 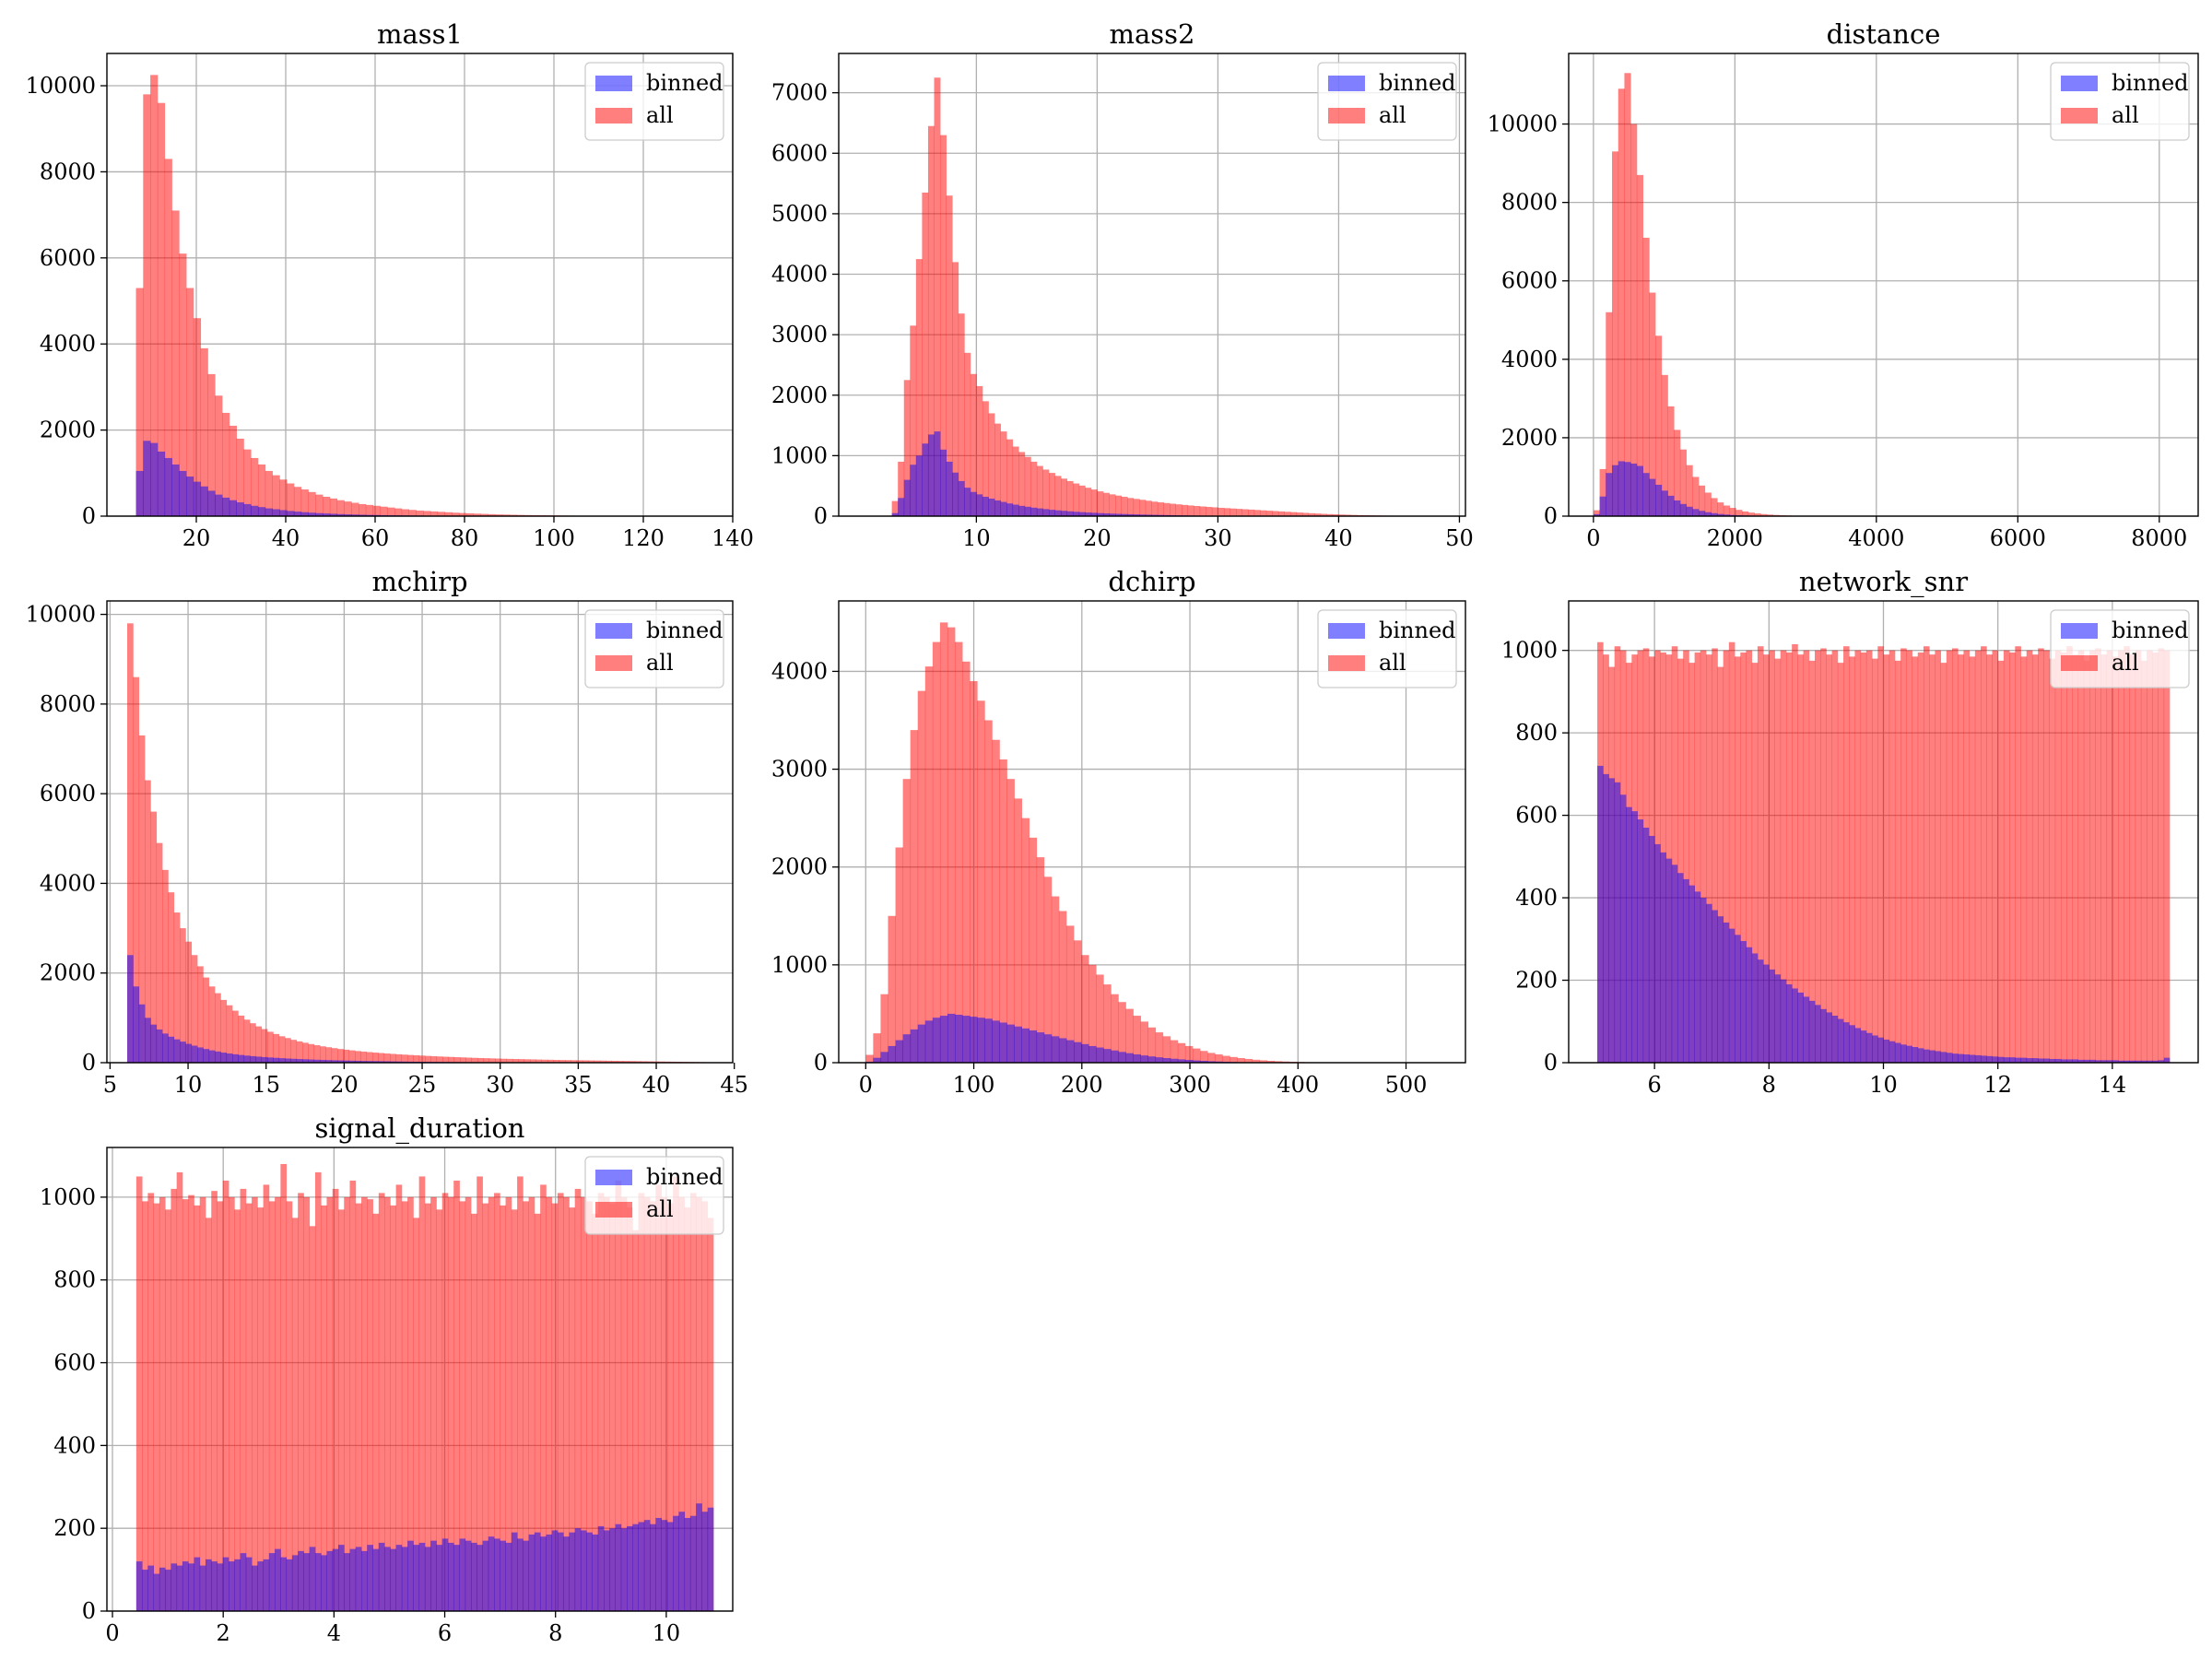 I want to click on axes-frame, so click(x=1152, y=832).